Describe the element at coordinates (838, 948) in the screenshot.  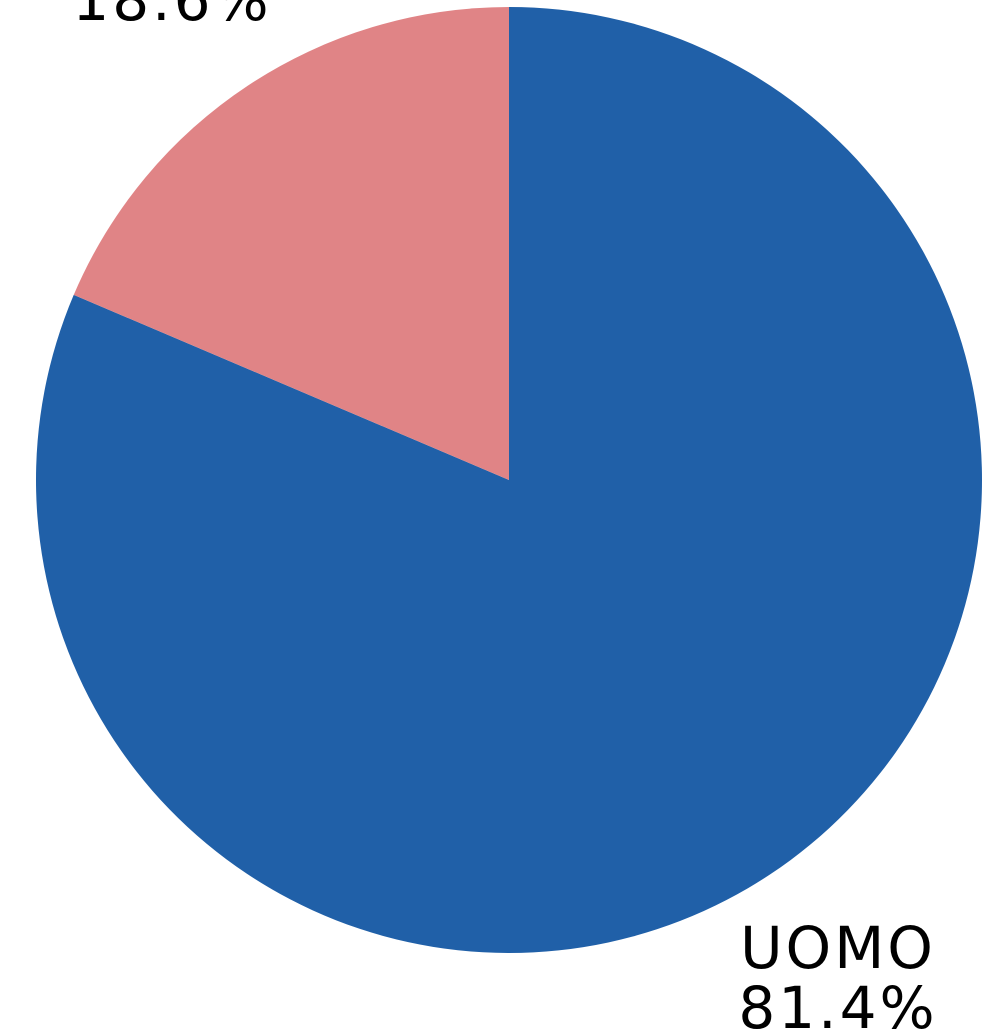
I see `slice-name-label: UOMO` at that location.